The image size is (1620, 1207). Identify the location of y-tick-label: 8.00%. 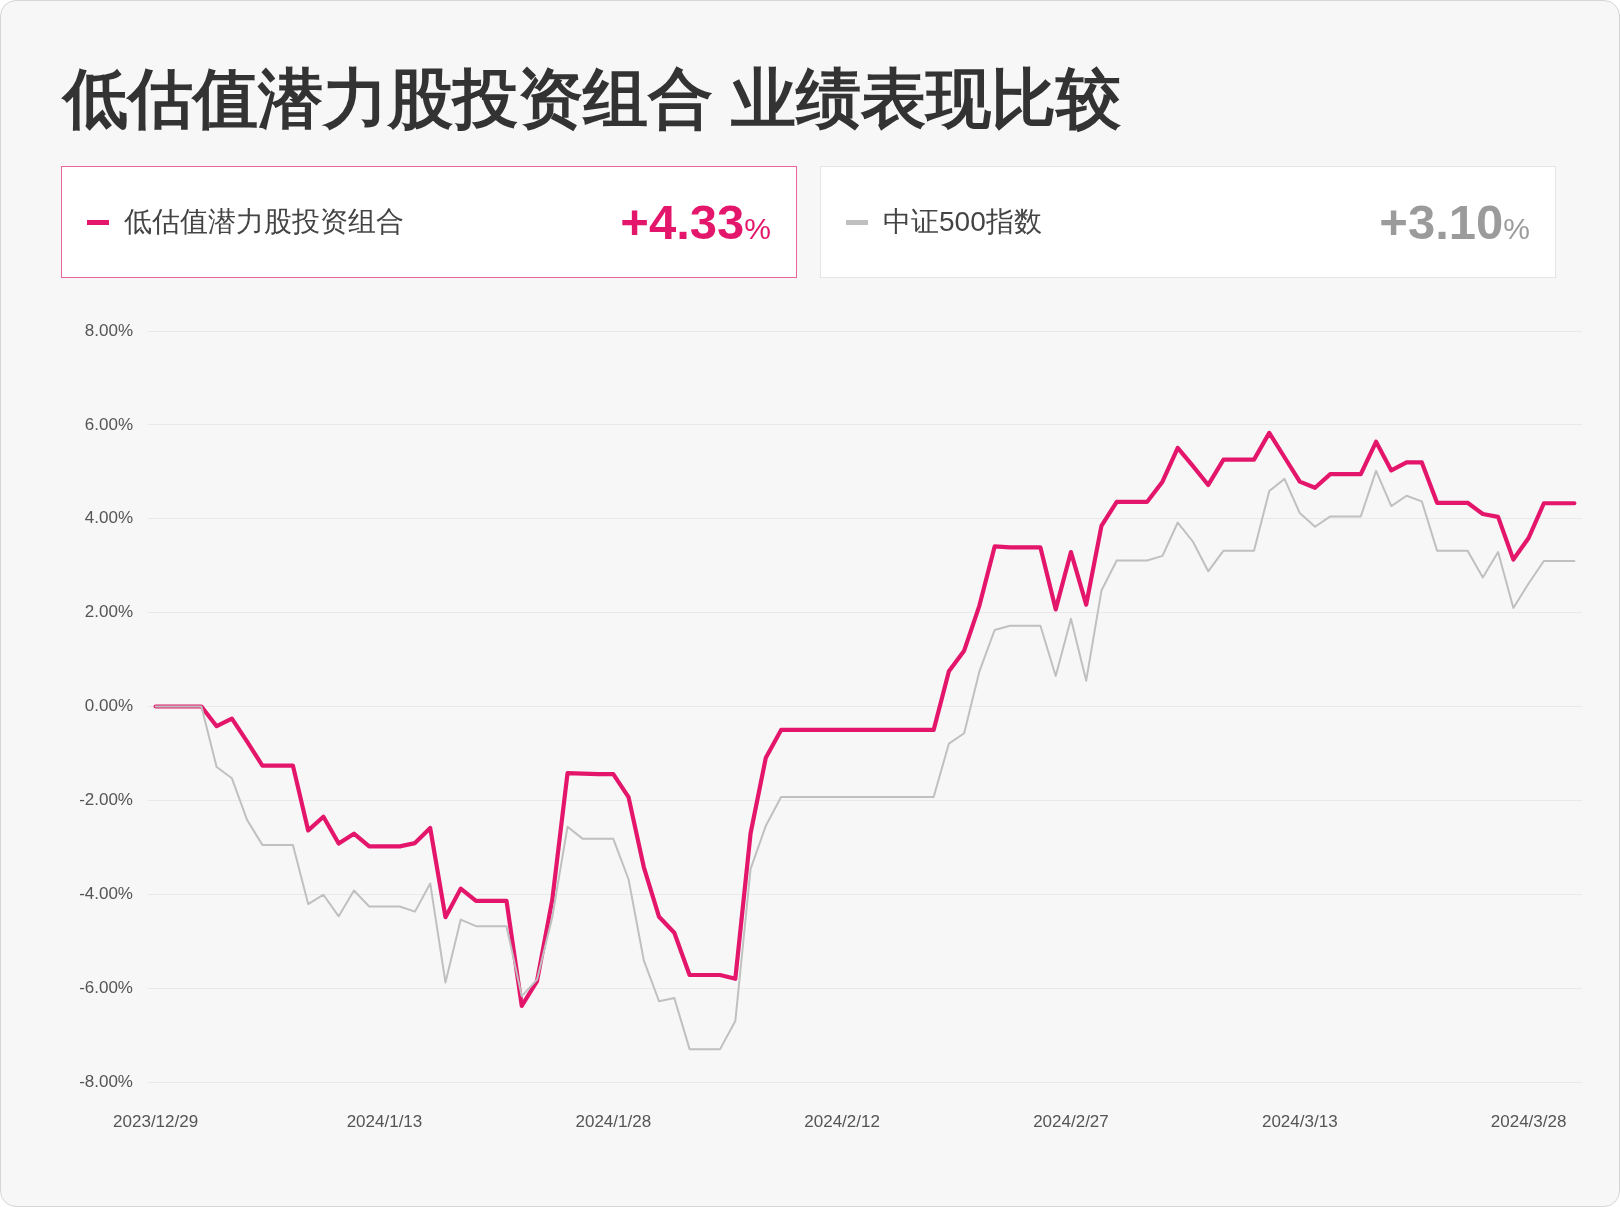
(108, 330).